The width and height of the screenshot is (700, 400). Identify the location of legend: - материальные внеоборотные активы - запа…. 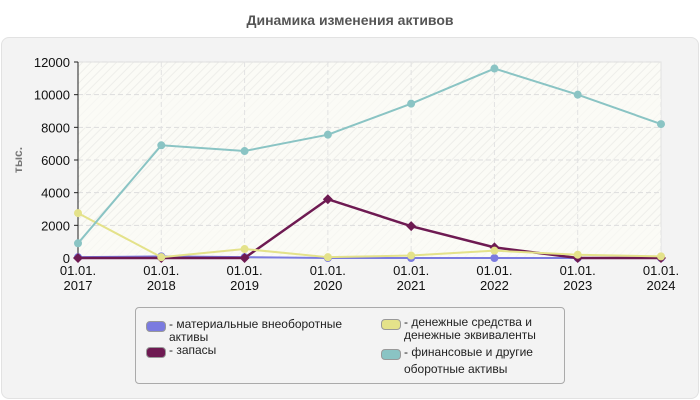
(350, 345).